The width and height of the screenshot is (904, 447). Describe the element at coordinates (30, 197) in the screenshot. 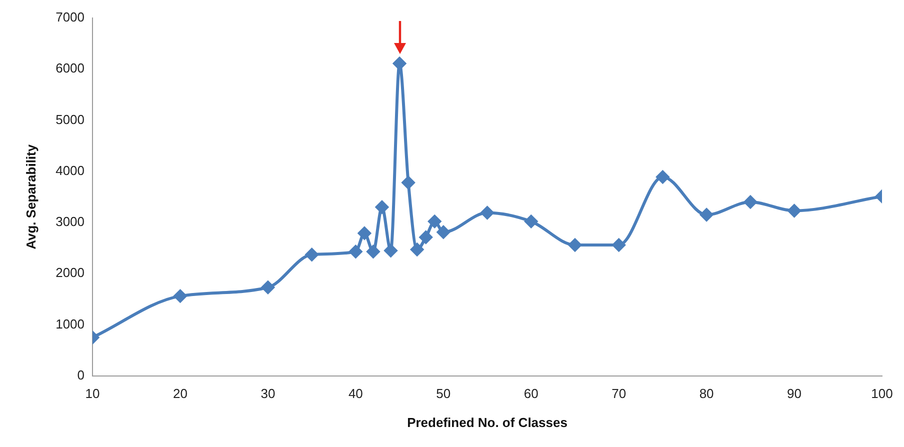

I see `y-axis-title: Avg. Separability` at that location.